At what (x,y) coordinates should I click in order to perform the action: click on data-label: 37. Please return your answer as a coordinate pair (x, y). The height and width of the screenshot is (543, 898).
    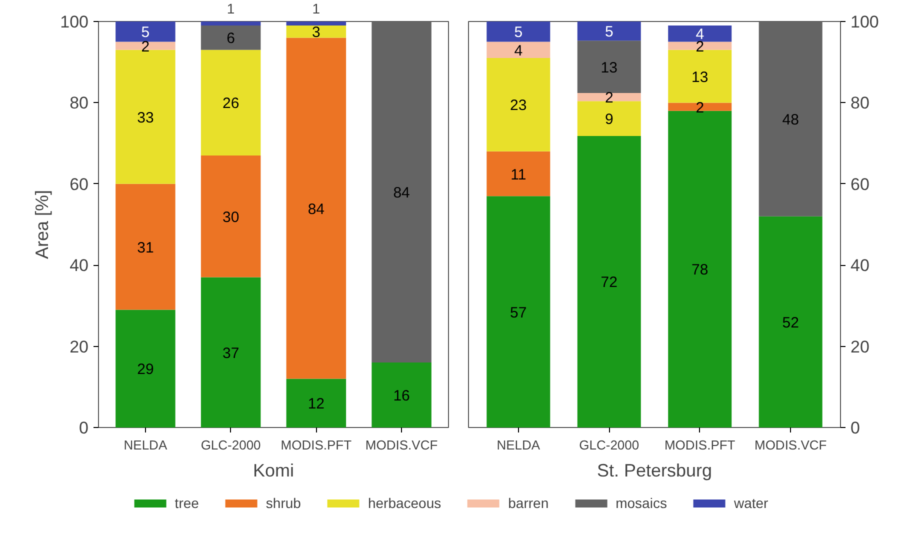
    Looking at the image, I should click on (231, 353).